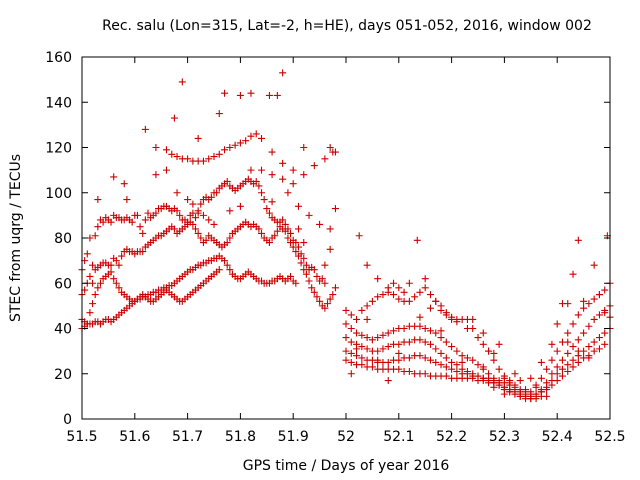 The image size is (640, 480). What do you see at coordinates (58, 103) in the screenshot?
I see `y-tick-label: 140` at bounding box center [58, 103].